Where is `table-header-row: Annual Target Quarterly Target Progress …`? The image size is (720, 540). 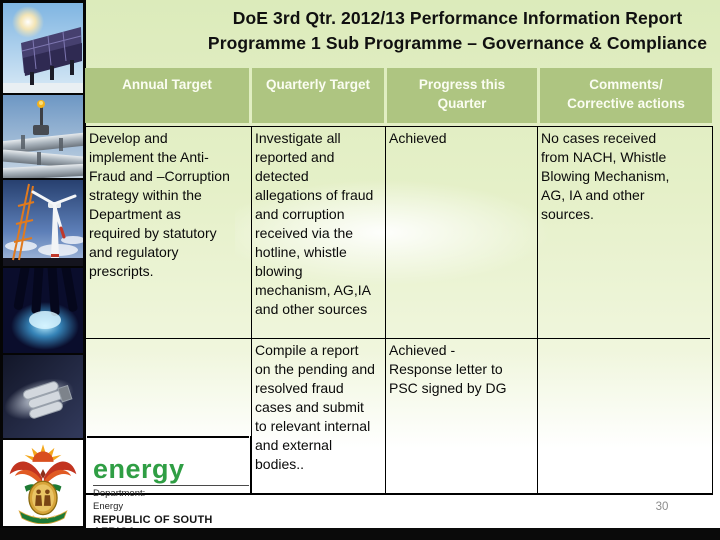 table-header-row: Annual Target Quarterly Target Progress … is located at coordinates (398, 95).